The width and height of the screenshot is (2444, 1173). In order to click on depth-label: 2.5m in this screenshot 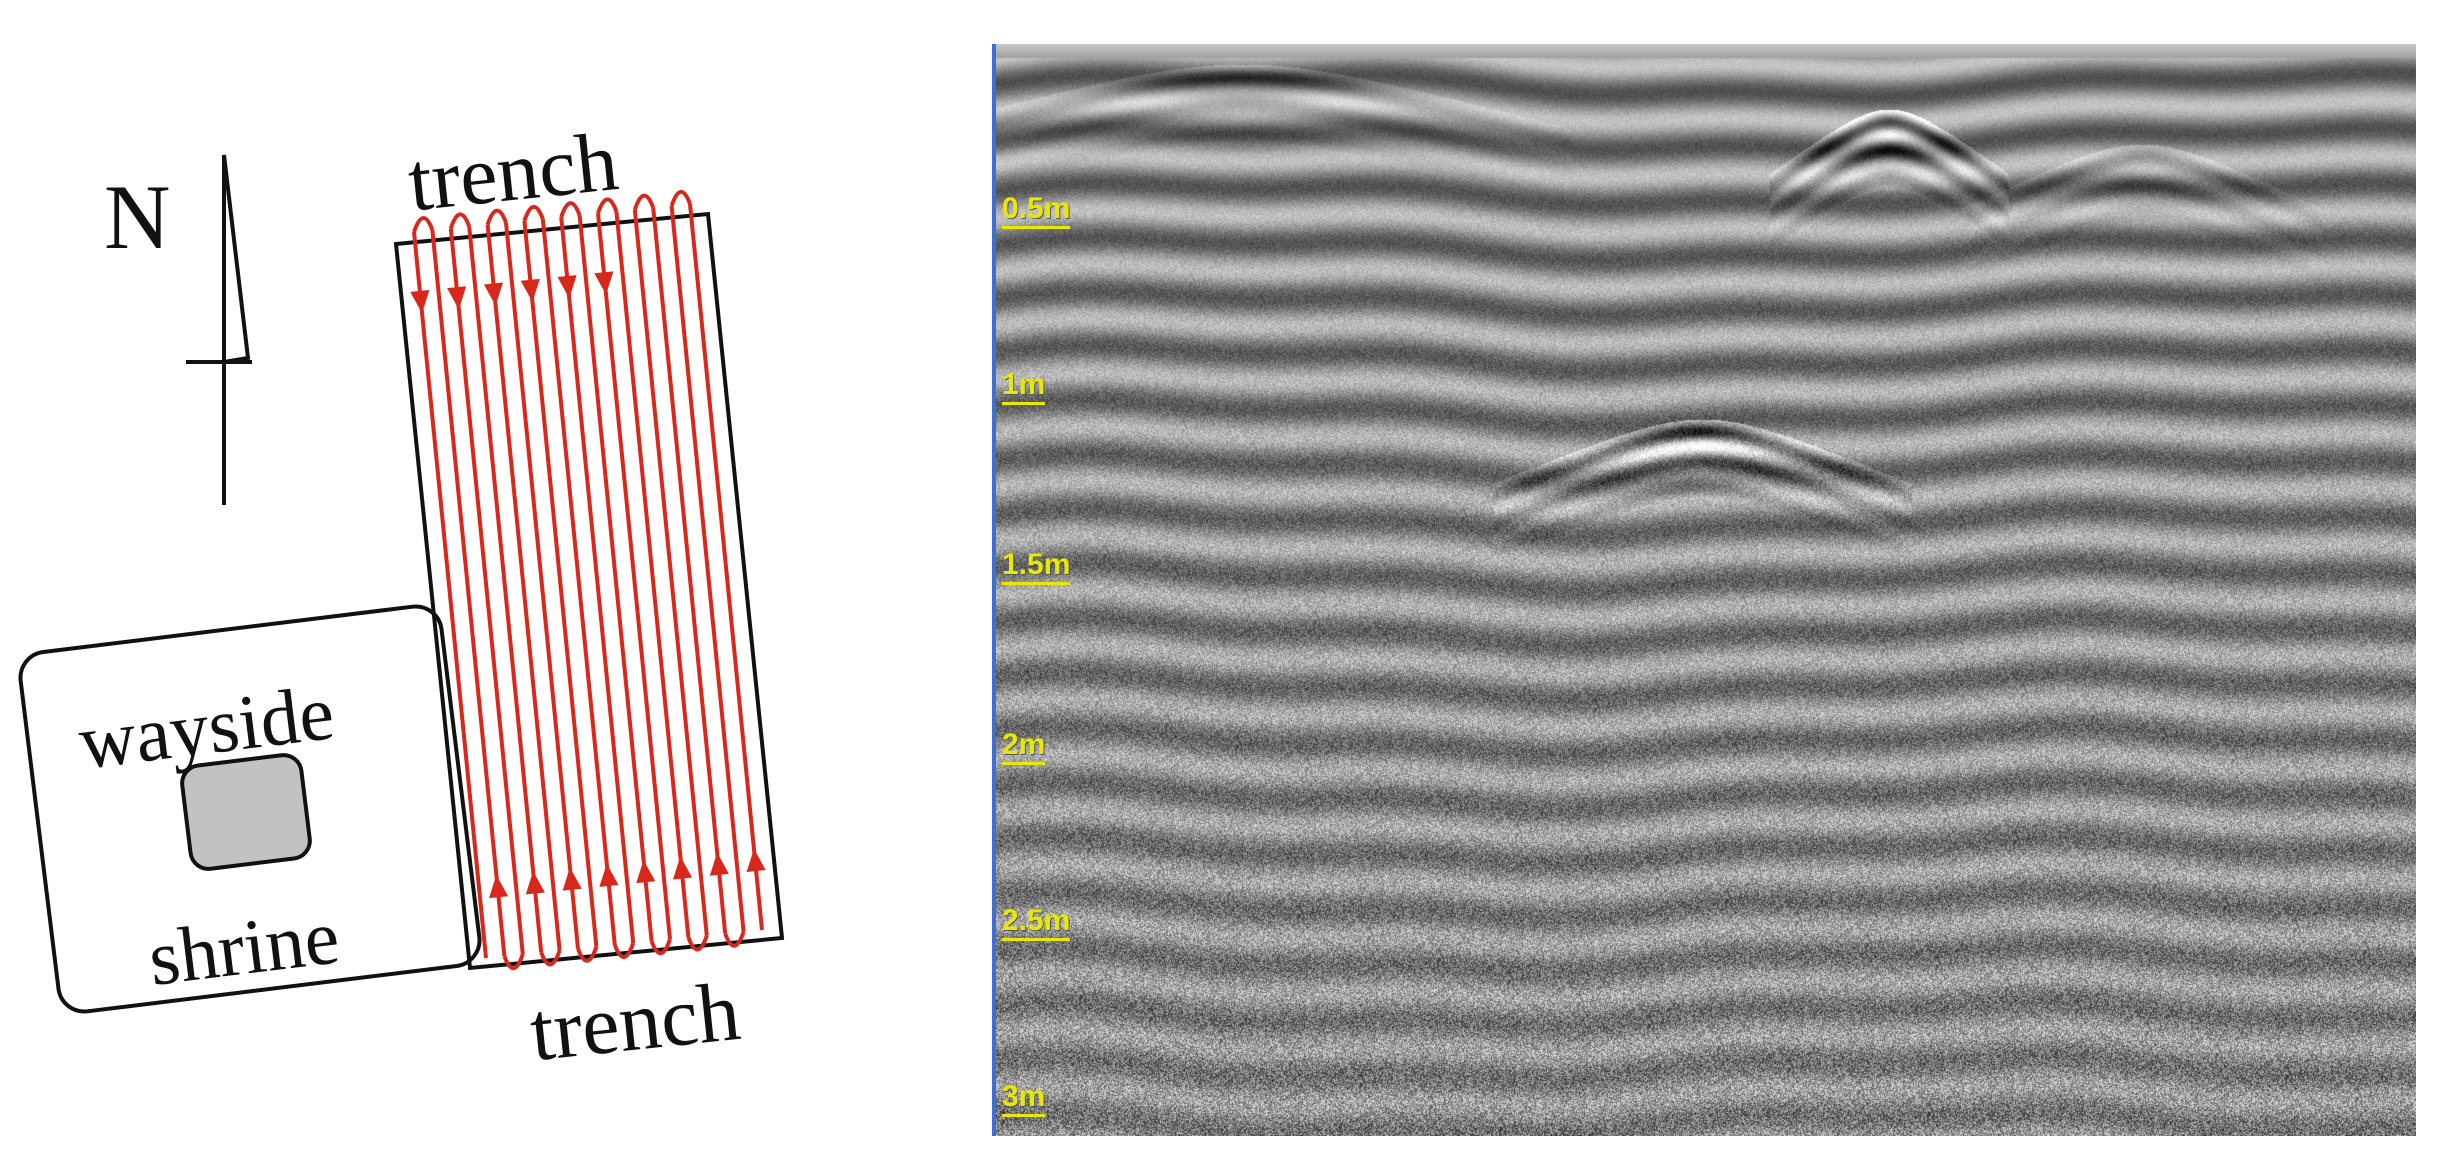, I will do `click(1036, 923)`.